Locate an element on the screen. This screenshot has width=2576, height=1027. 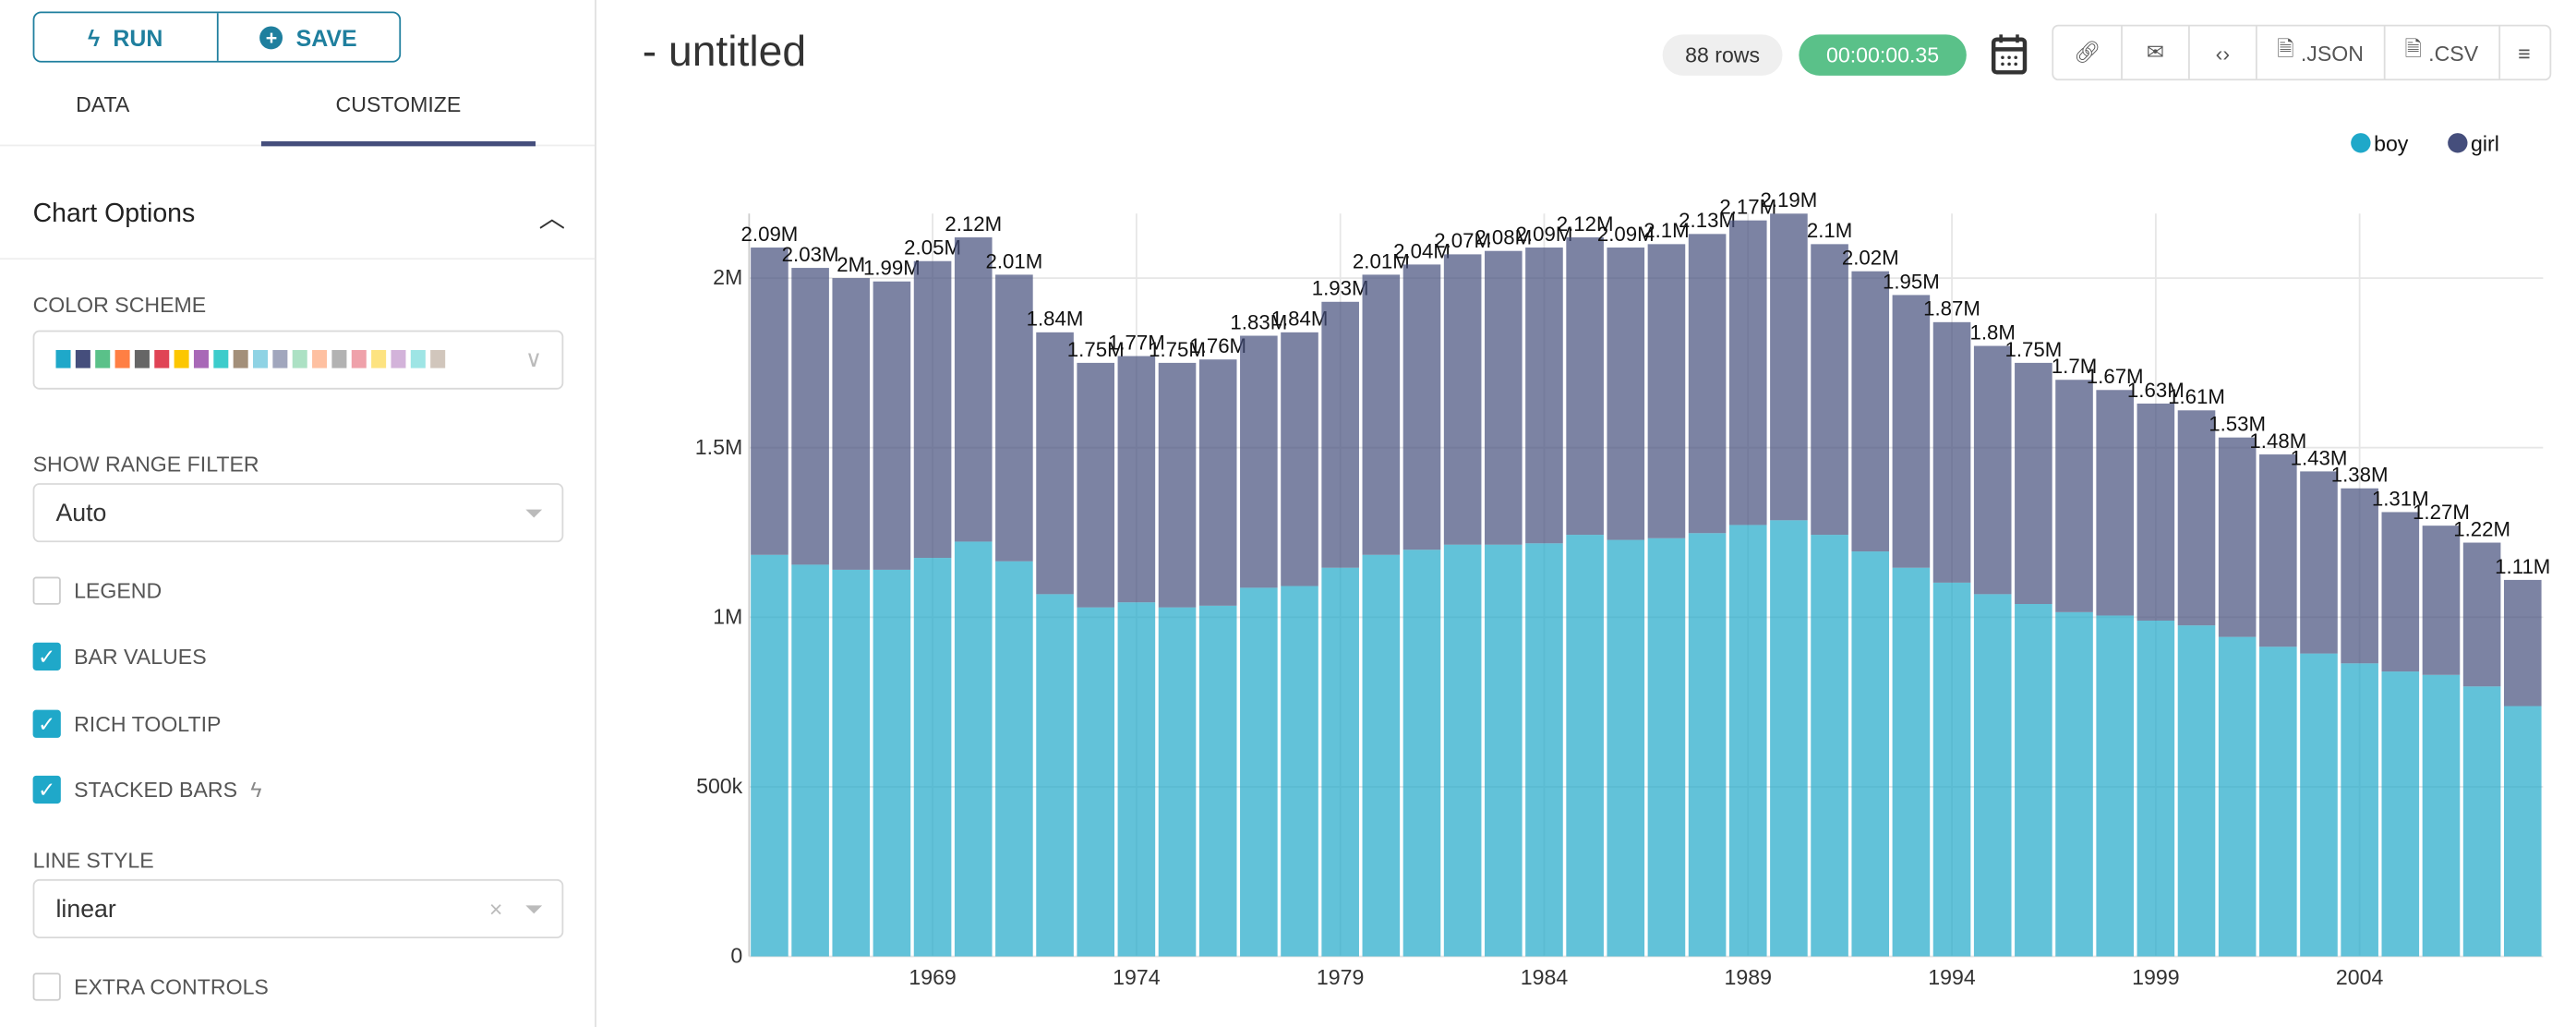
clear-icon: × is located at coordinates (495, 909).